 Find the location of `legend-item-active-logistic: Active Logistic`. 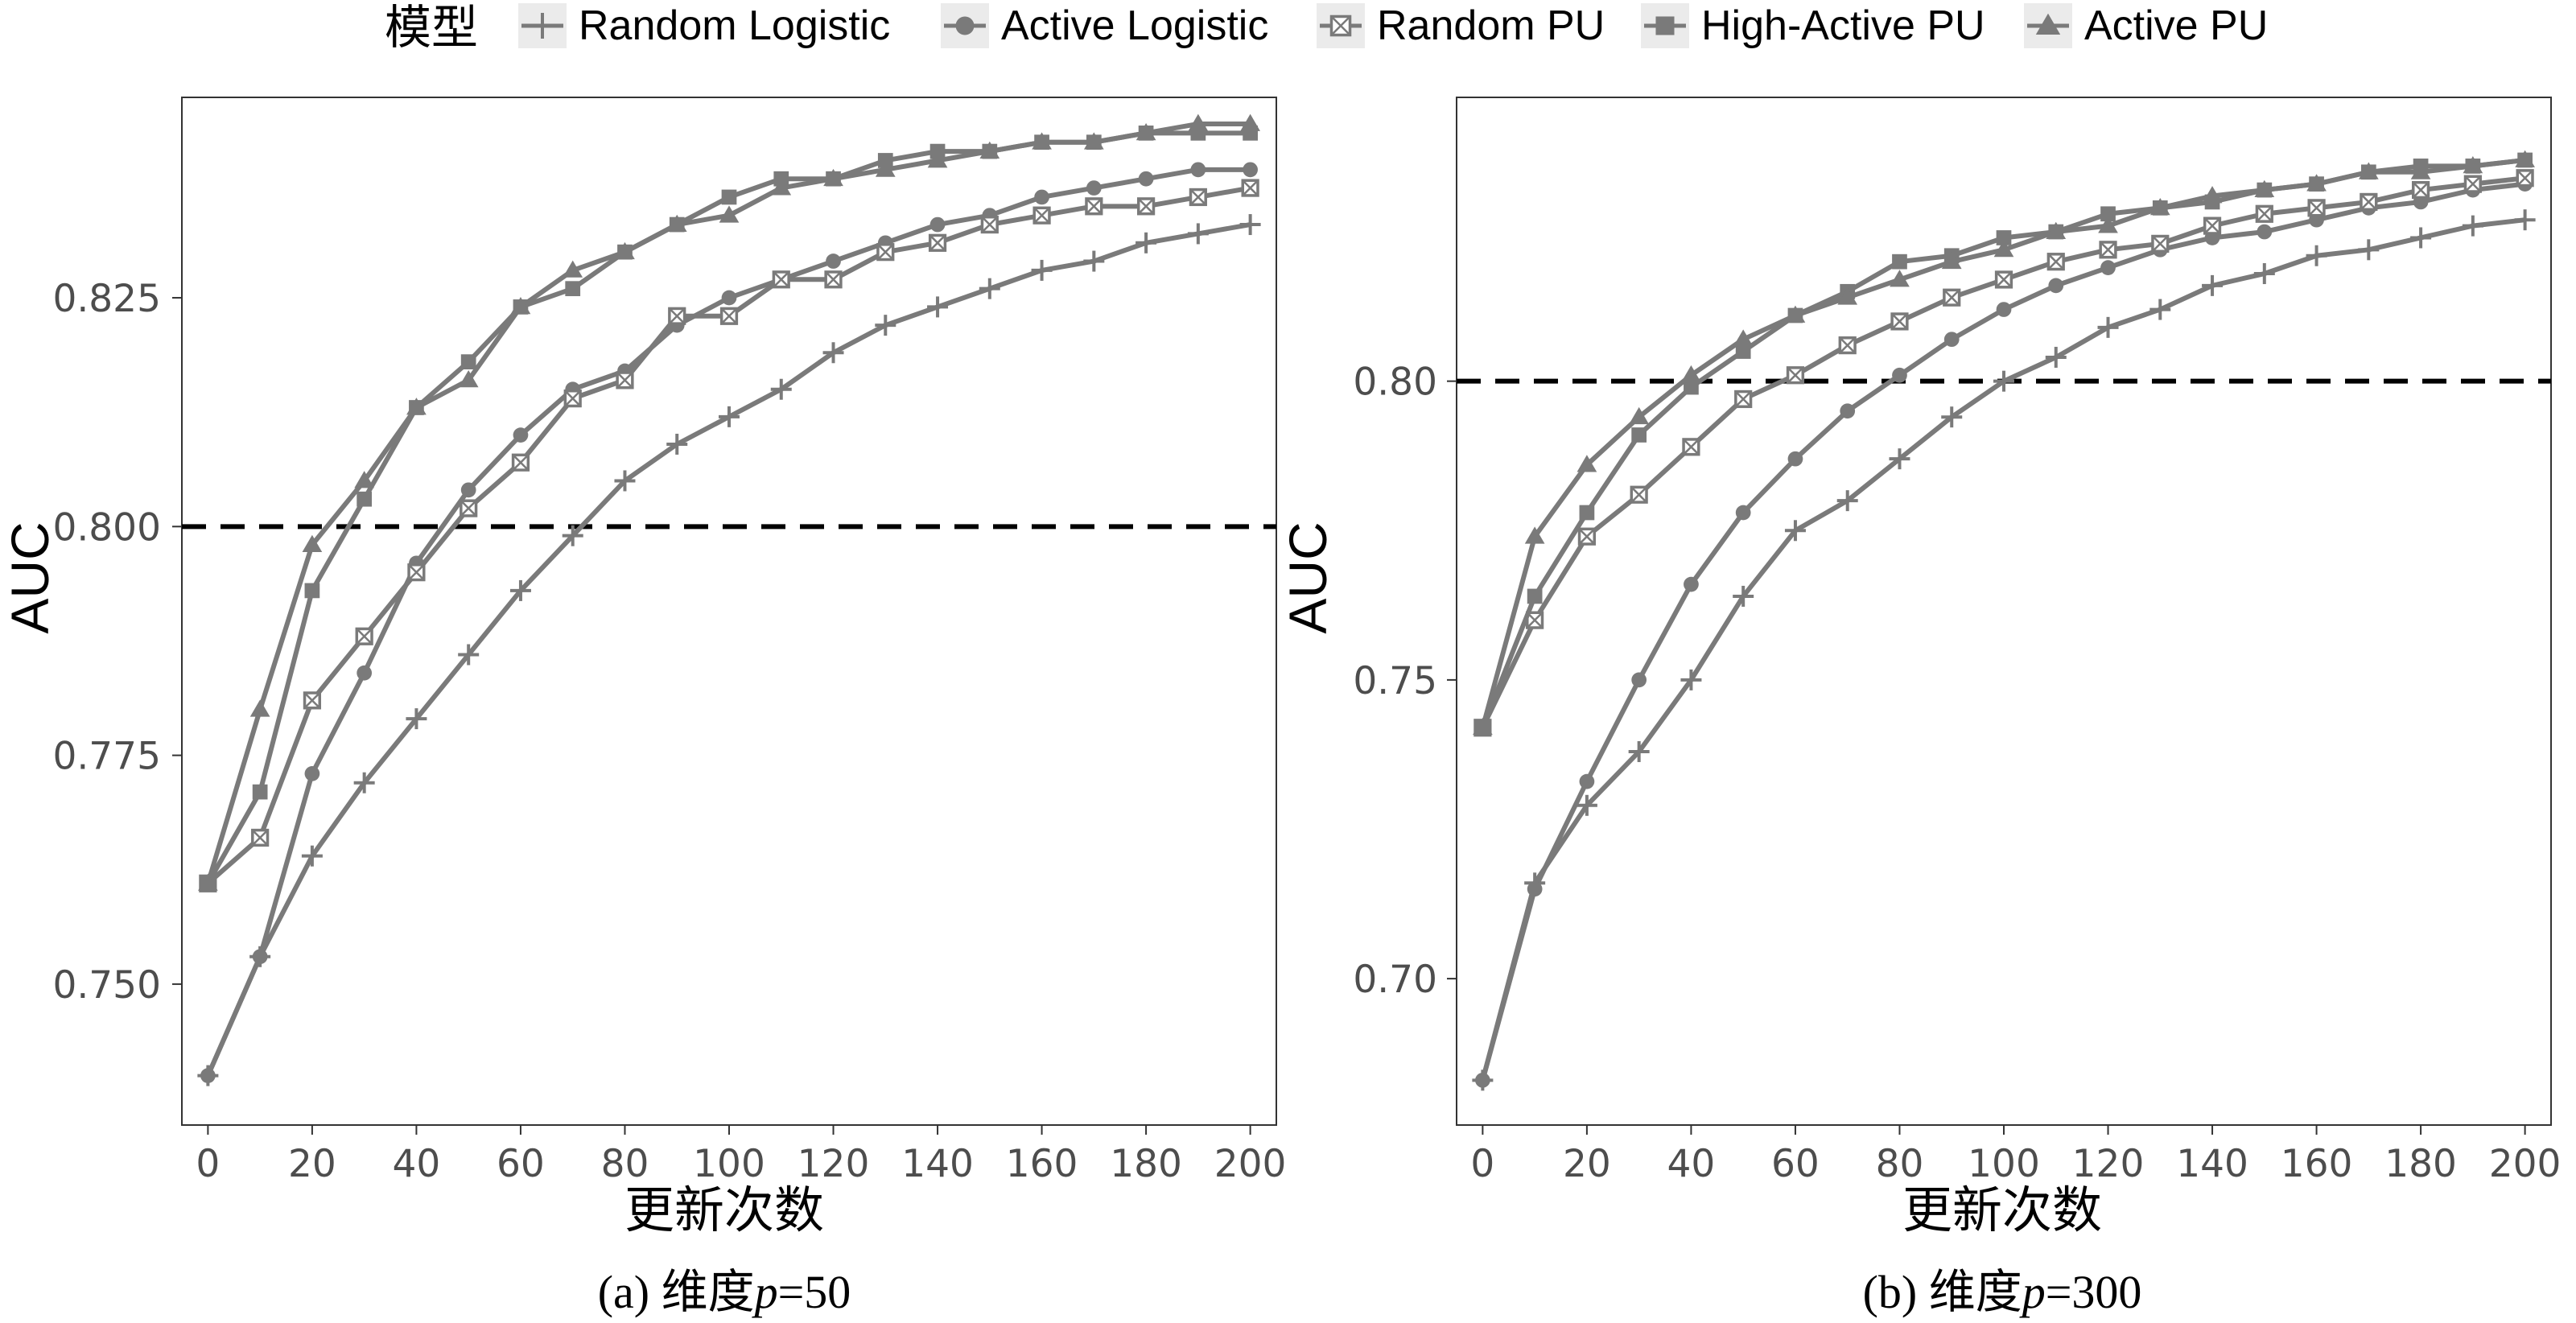

legend-item-active-logistic: Active Logistic is located at coordinates (1104, 25).